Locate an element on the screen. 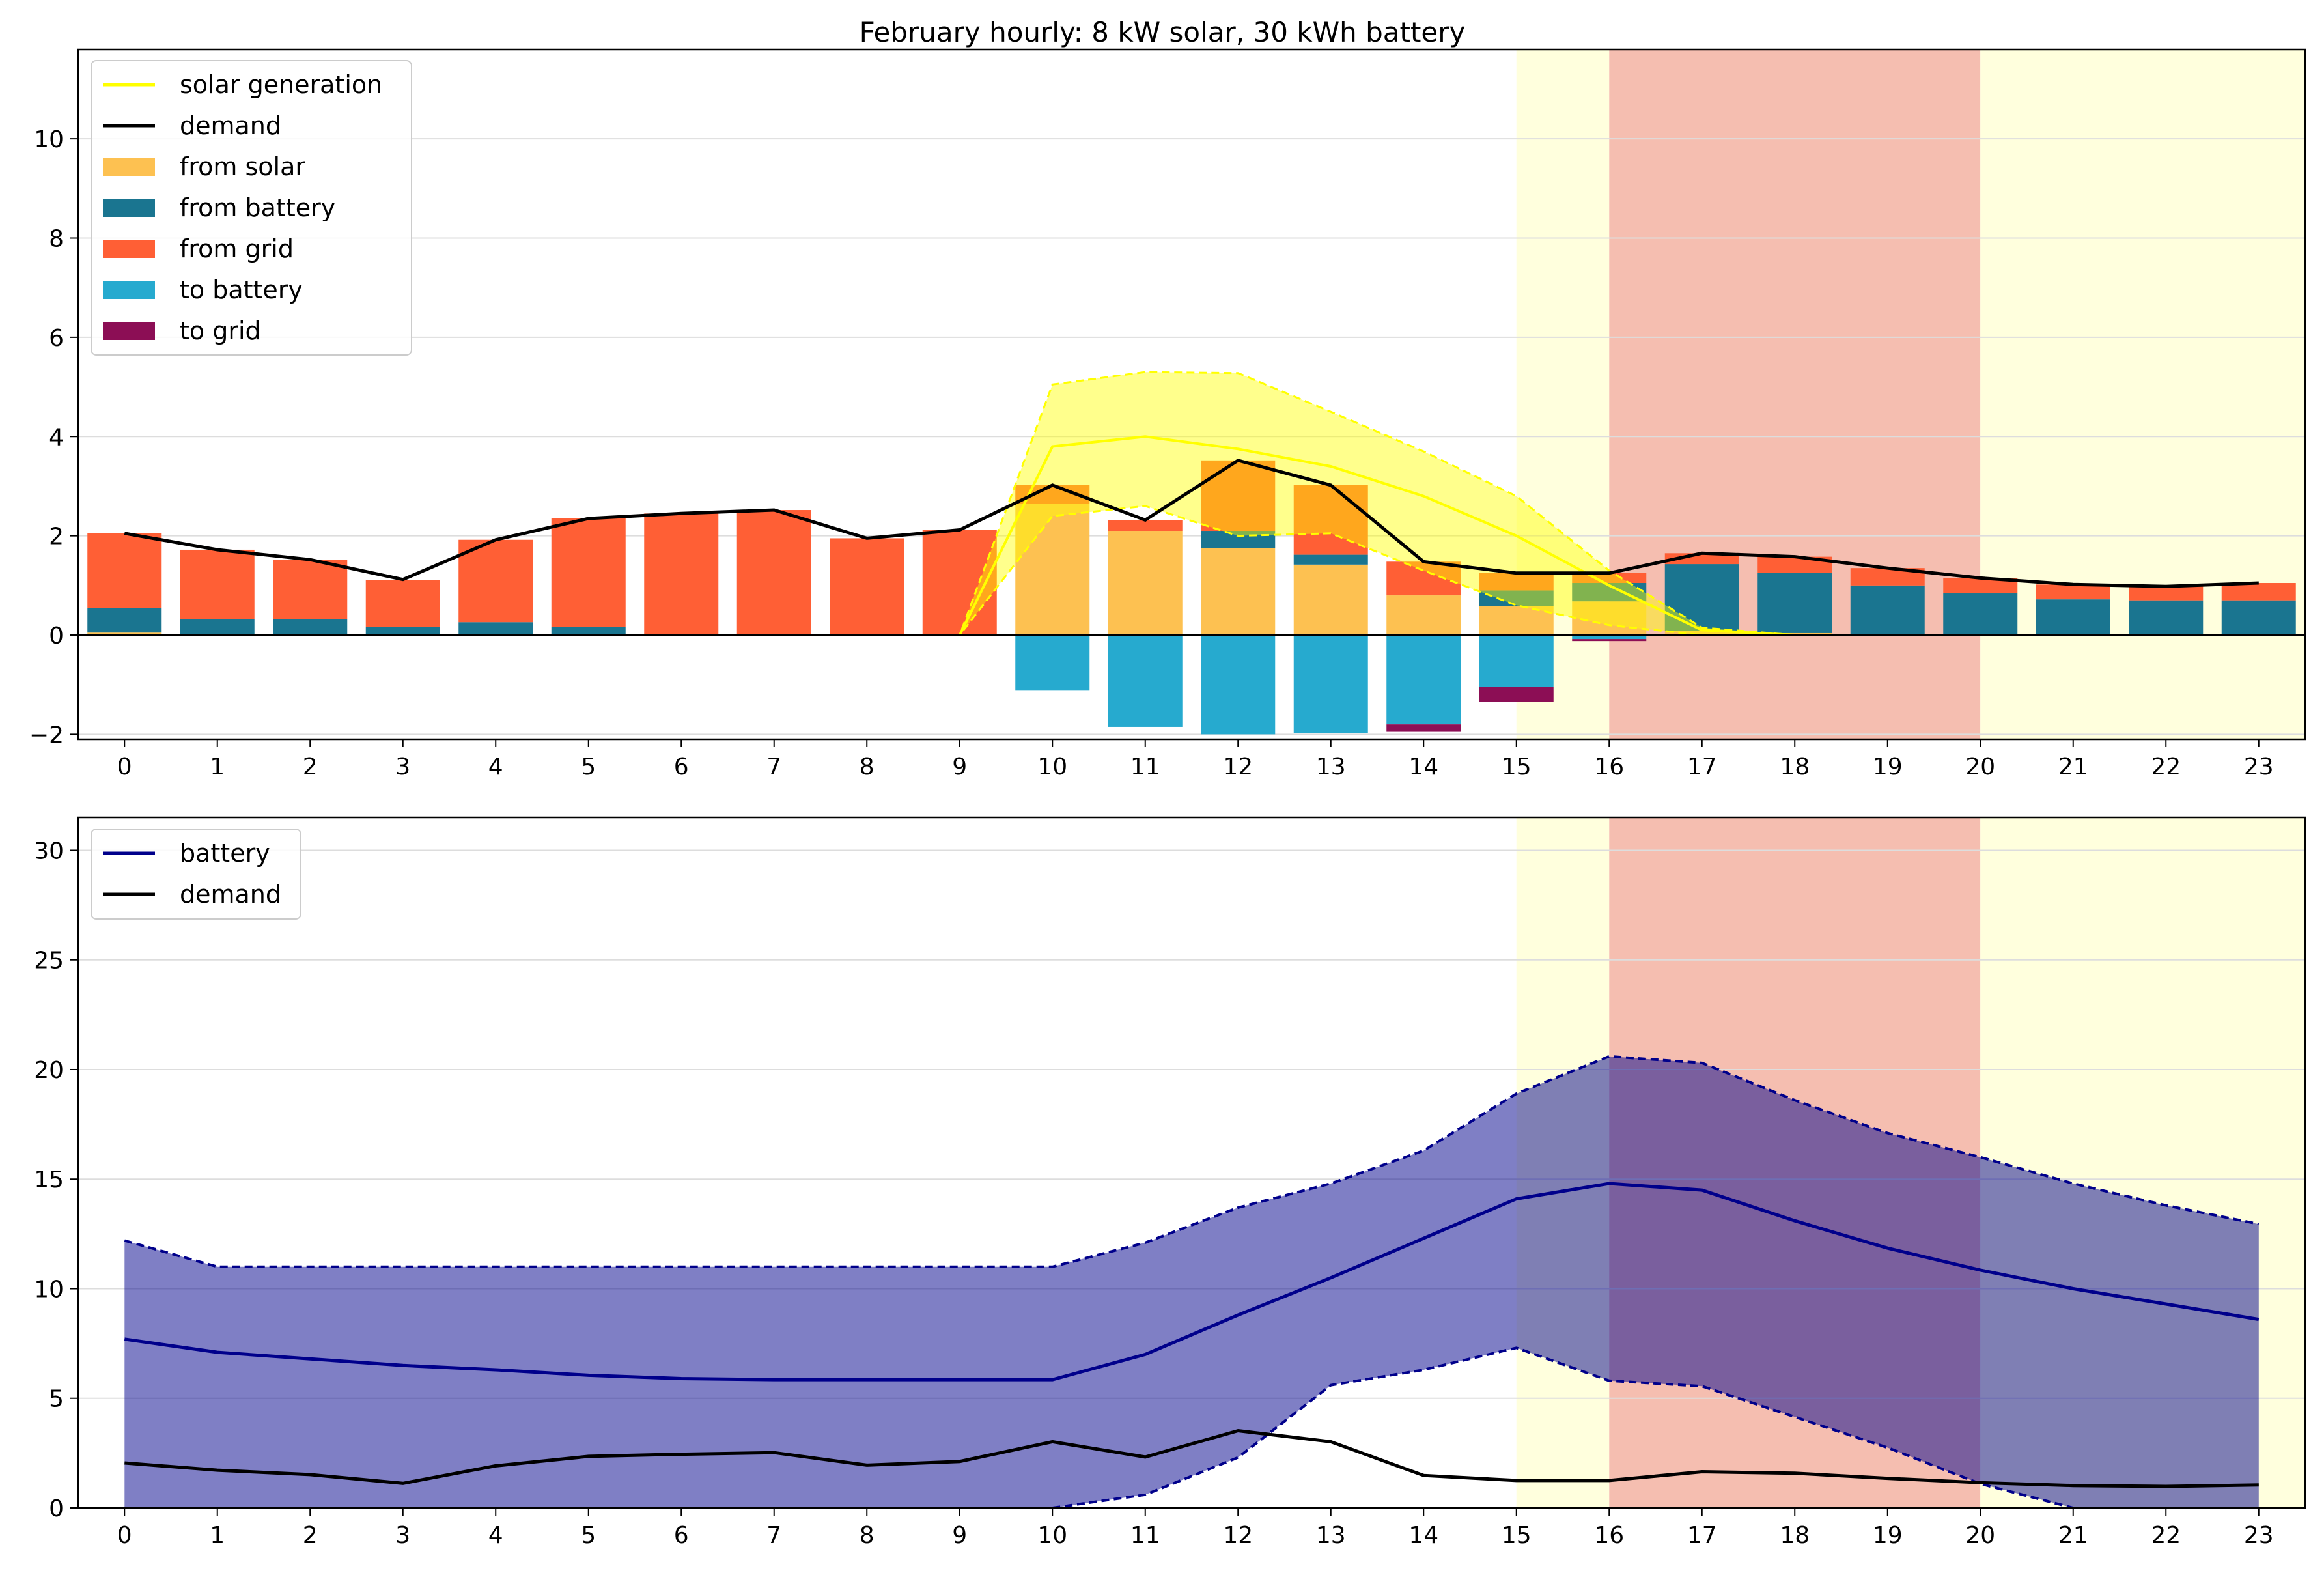 The width and height of the screenshot is (2324, 1575). legend-patch is located at coordinates (129, 331).